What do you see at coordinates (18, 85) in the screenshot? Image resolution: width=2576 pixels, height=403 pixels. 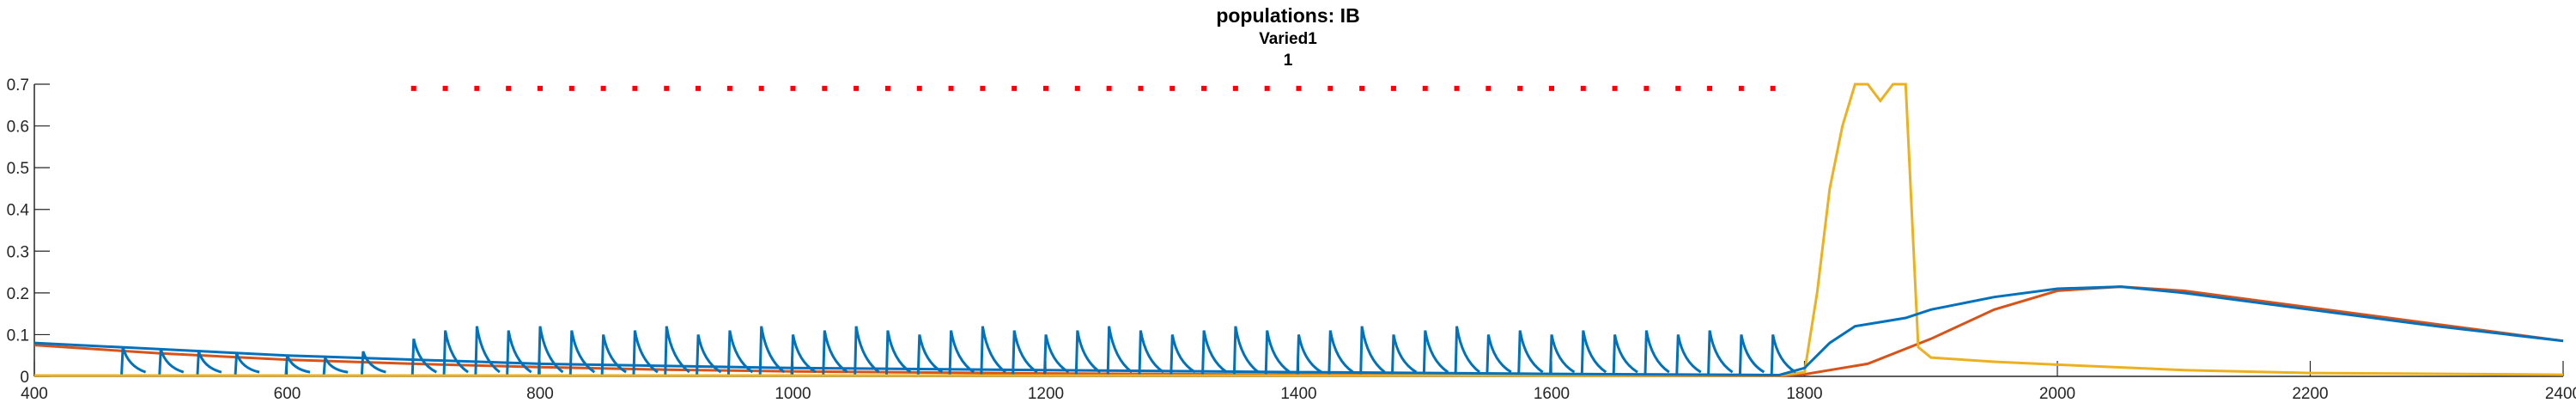 I see `y-tick-label: 0.7` at bounding box center [18, 85].